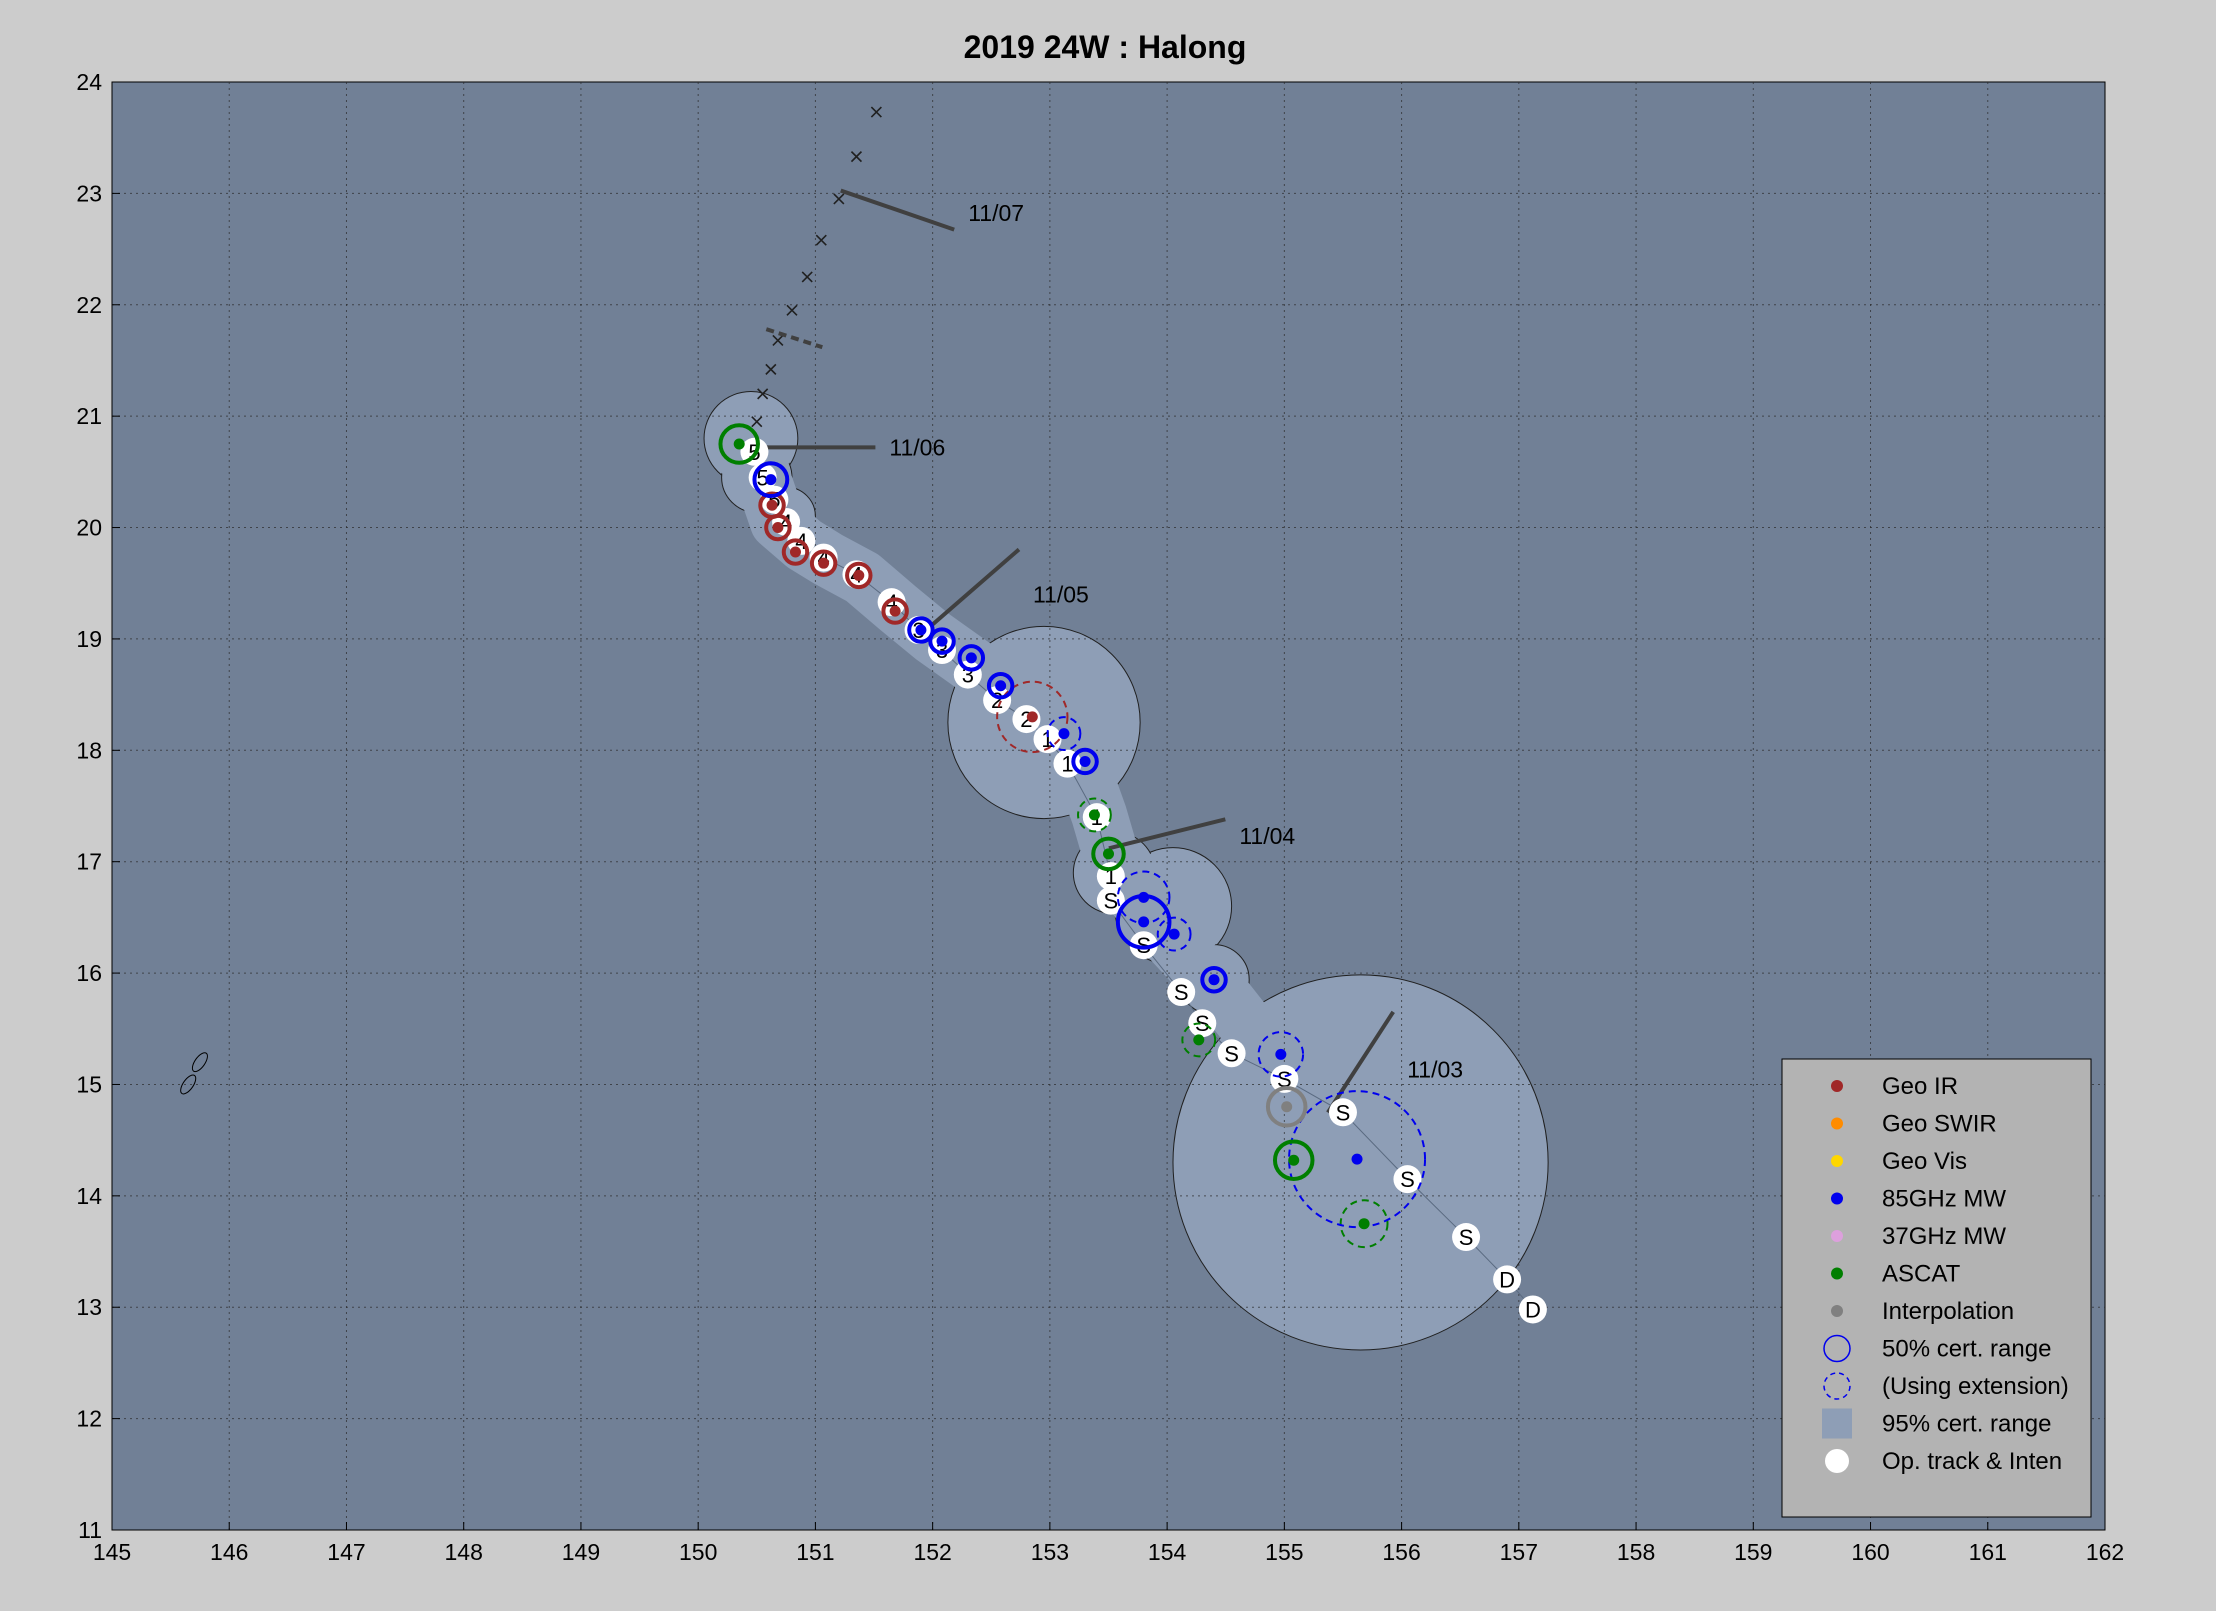 Image resolution: width=2216 pixels, height=1611 pixels. I want to click on legend-label: 50% cert. range, so click(1966, 1349).